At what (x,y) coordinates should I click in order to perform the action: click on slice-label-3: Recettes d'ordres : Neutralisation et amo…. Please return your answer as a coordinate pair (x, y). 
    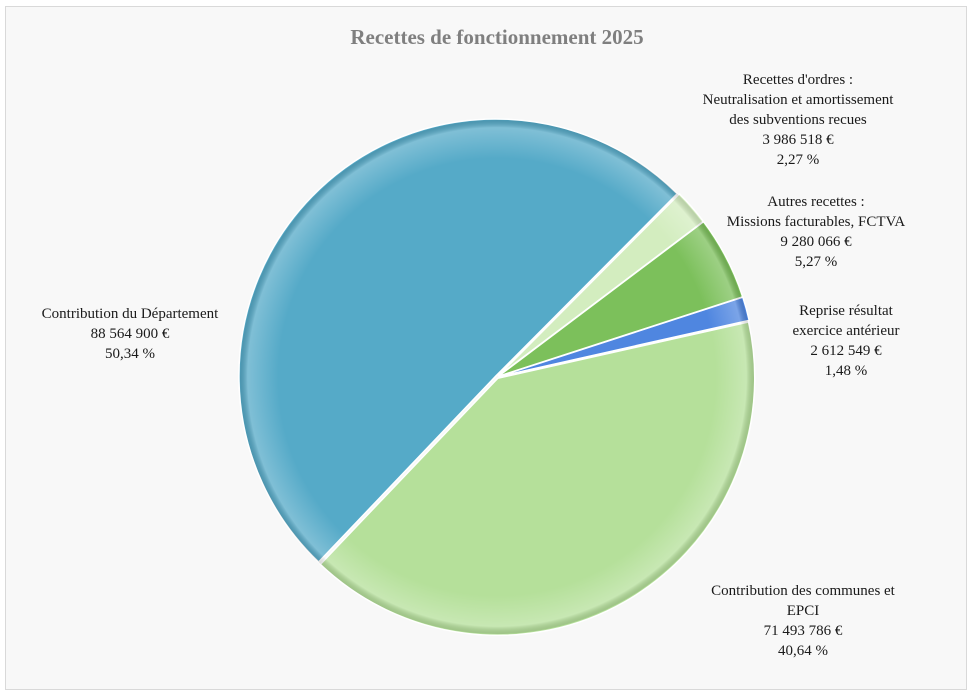
    Looking at the image, I should click on (799, 120).